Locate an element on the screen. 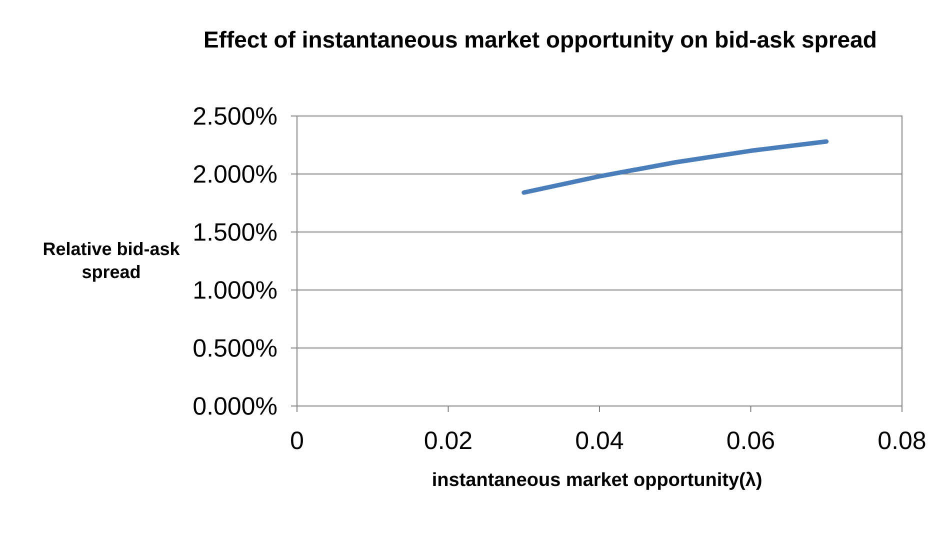  line-series is located at coordinates (675, 167).